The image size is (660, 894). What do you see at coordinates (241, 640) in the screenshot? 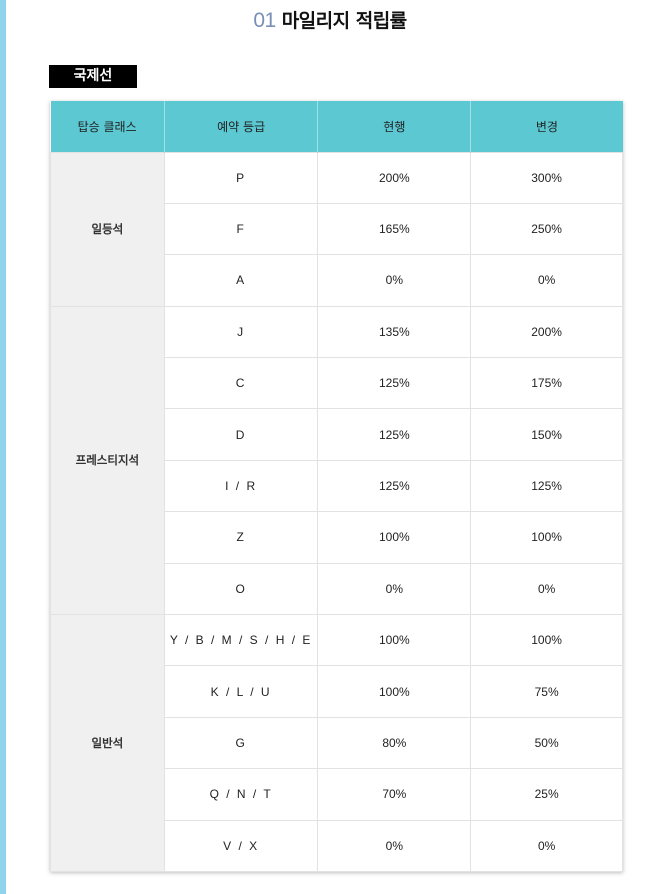
I see `booking-class-cell: Y / B / M / S / H / E` at bounding box center [241, 640].